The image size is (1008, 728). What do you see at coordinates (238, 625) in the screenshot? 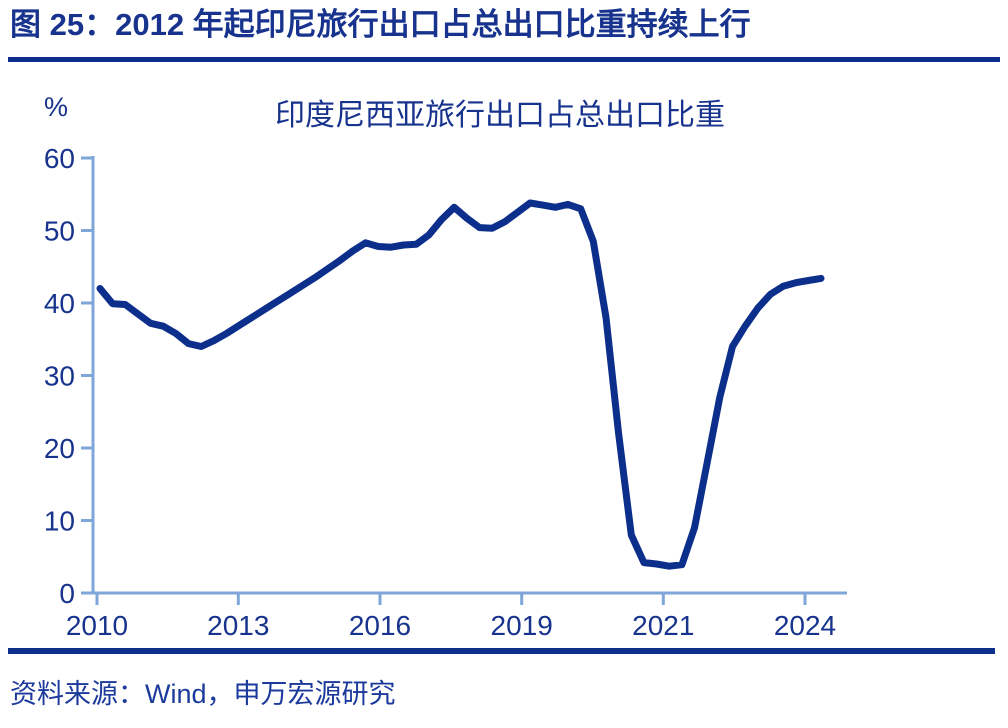
I see `x-axis-tick-label: 2013` at bounding box center [238, 625].